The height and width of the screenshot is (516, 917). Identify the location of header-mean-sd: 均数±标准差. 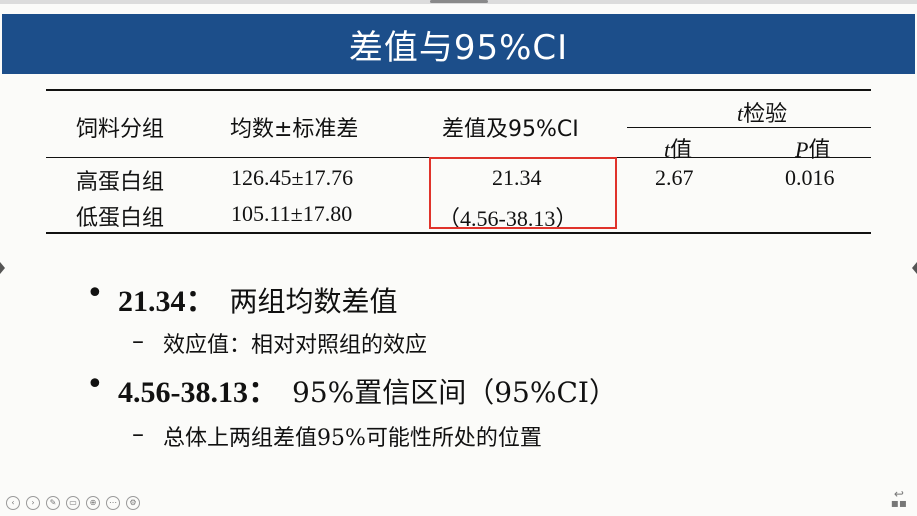
(294, 129).